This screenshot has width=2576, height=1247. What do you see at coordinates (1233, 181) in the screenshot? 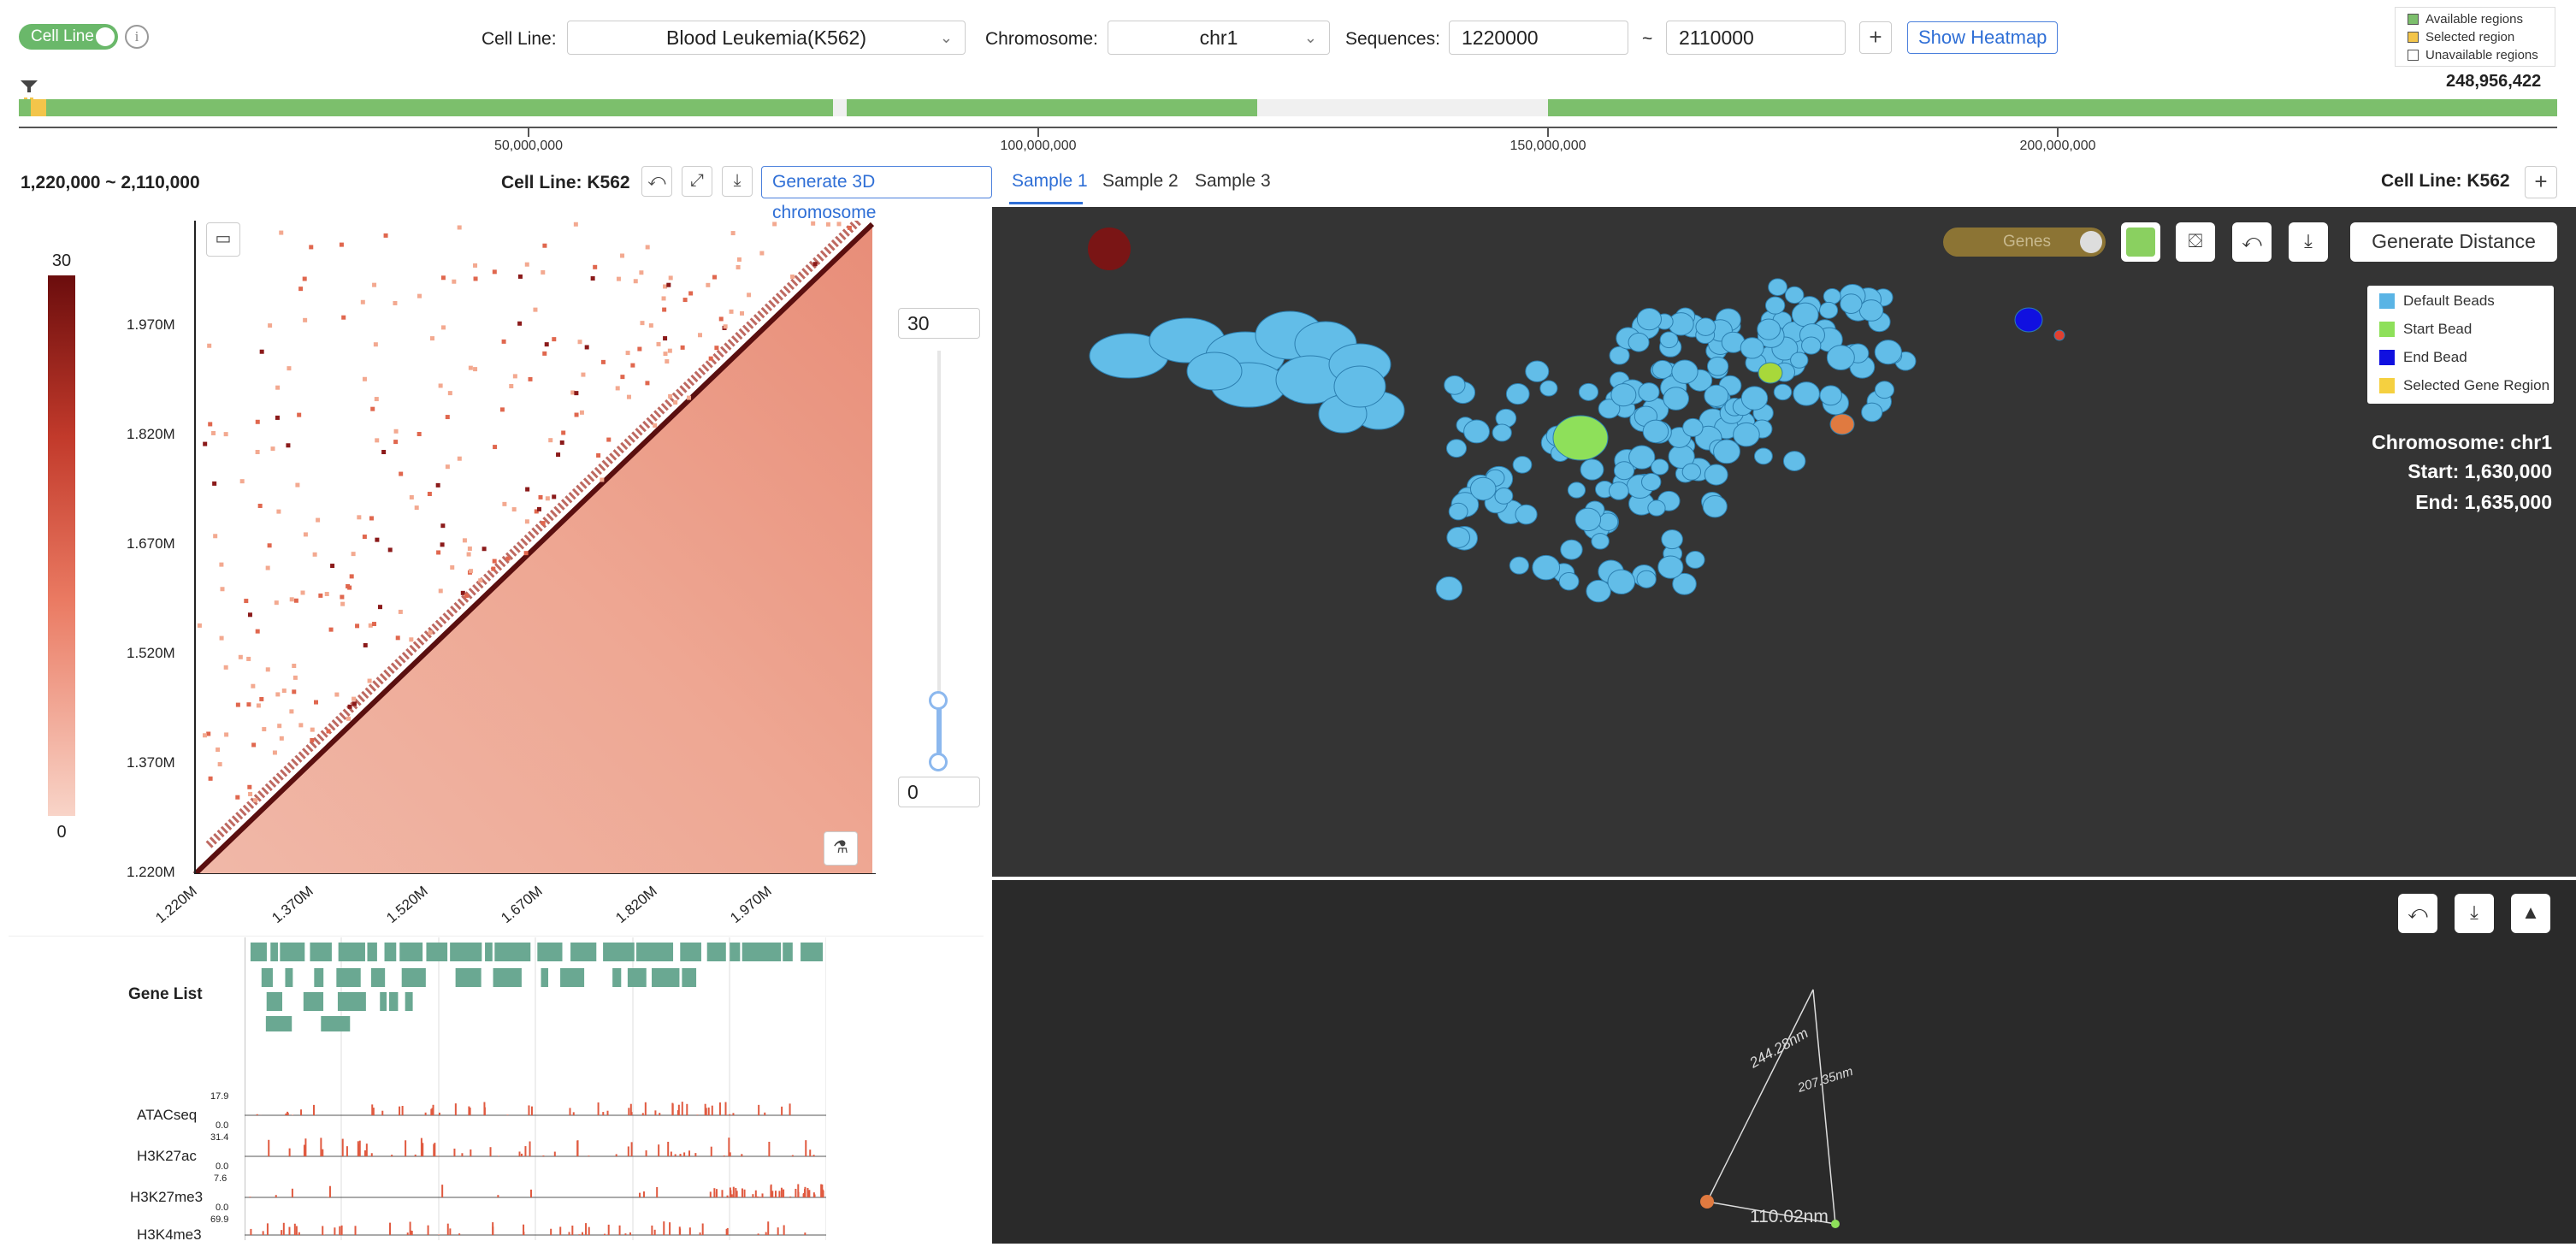
I see `tab-sample-3: Sample 3` at bounding box center [1233, 181].